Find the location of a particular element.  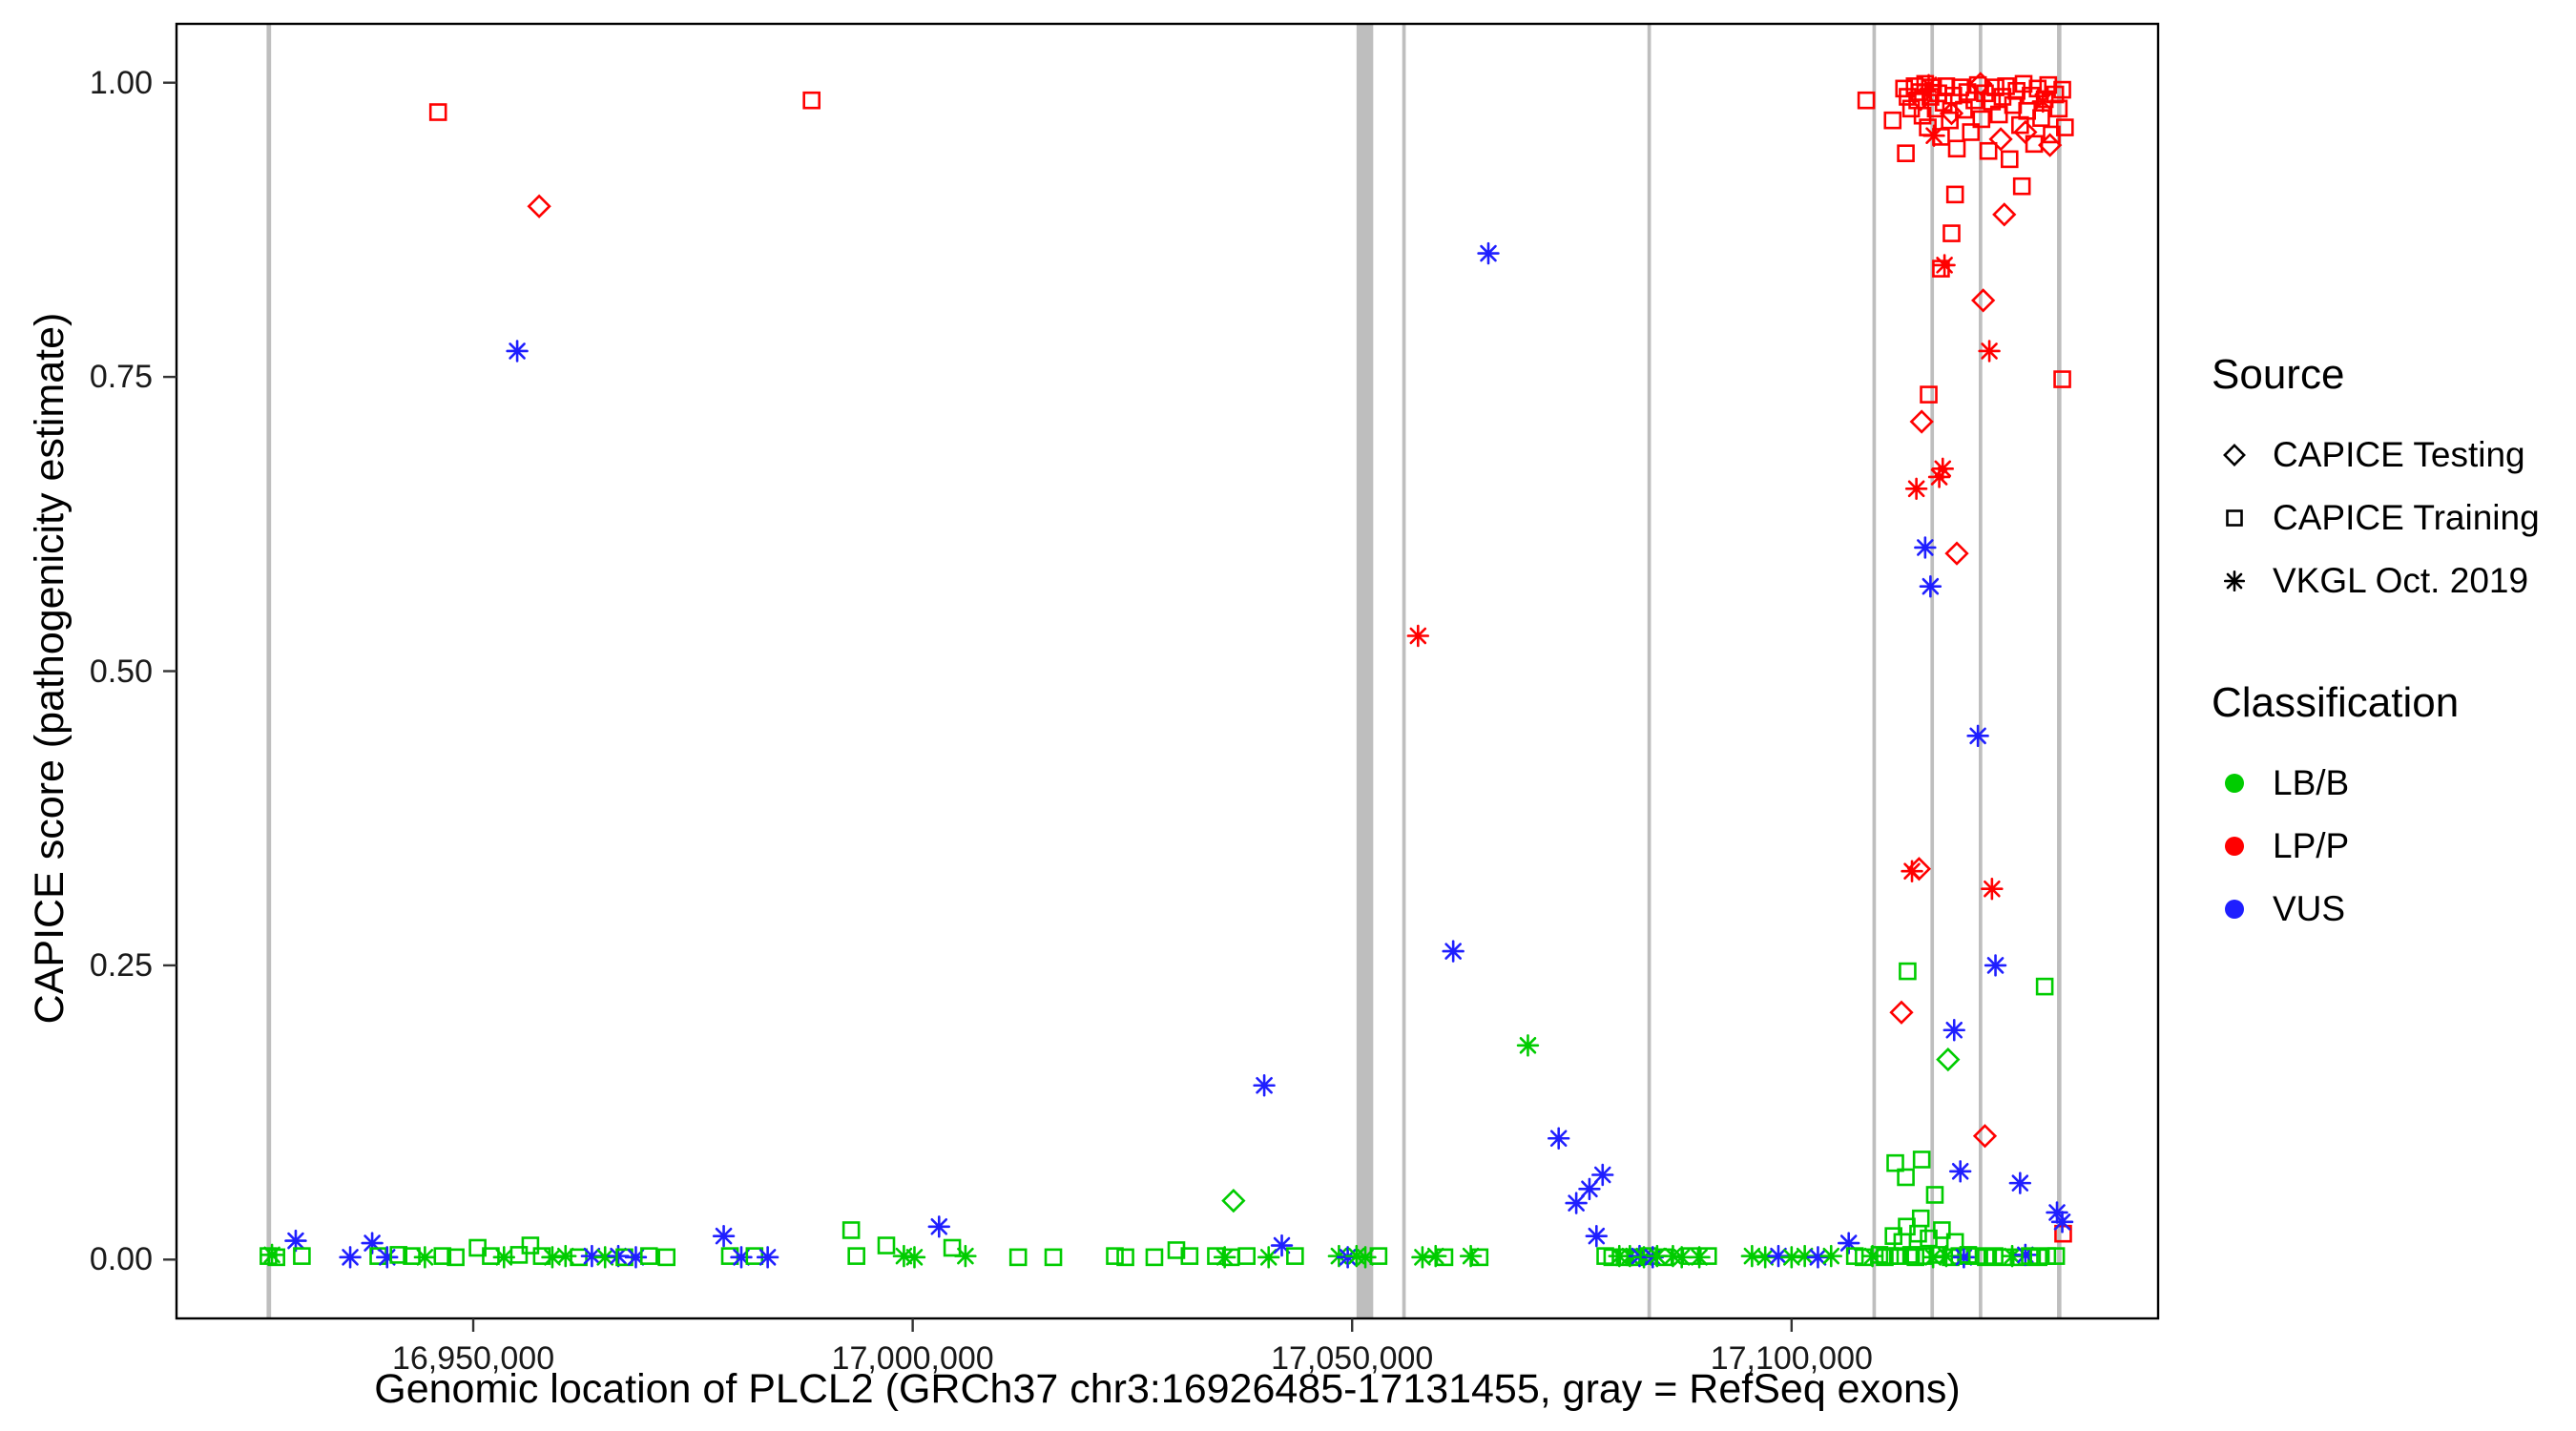

legend-item-vkgl-oct-2019-label: VKGL Oct. 2019 is located at coordinates (2401, 580).